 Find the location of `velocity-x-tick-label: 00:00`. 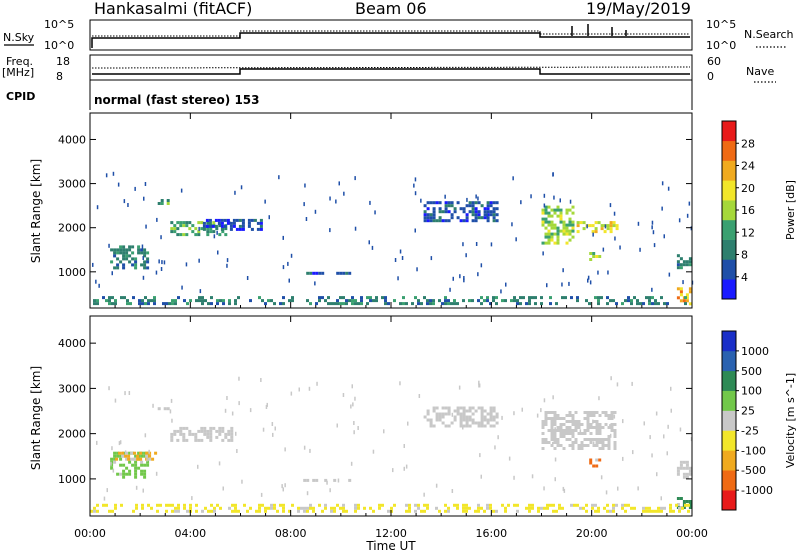

velocity-x-tick-label: 00:00 is located at coordinates (692, 533).